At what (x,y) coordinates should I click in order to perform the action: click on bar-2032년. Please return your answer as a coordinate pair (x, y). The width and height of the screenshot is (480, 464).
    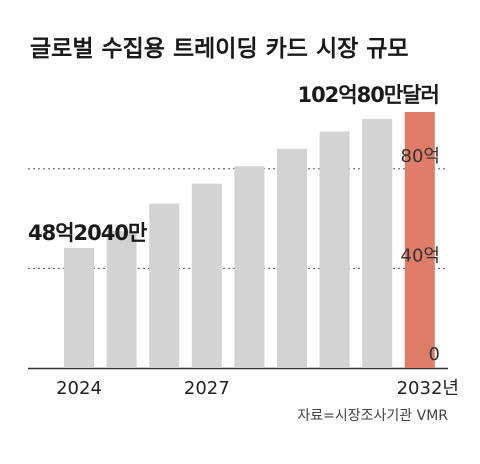
    Looking at the image, I should click on (419, 240).